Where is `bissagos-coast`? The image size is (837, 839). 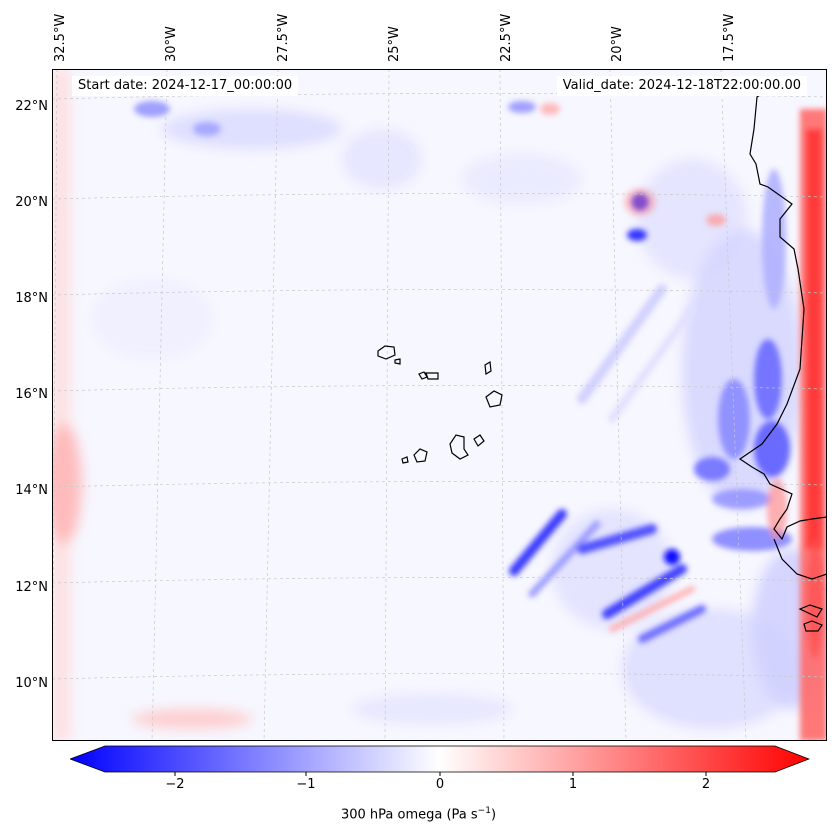
bissagos-coast is located at coordinates (800, 559).